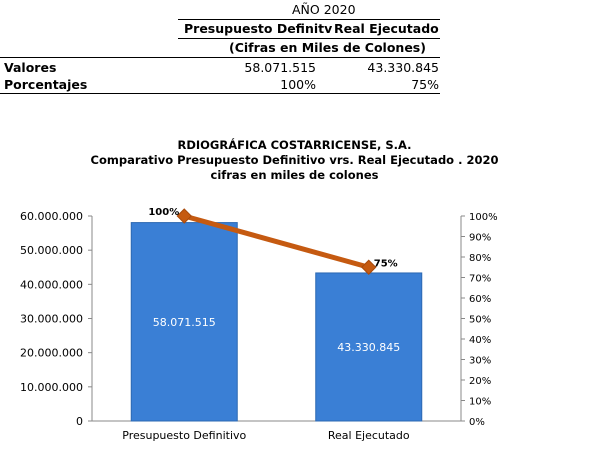 This screenshot has width=589, height=467. What do you see at coordinates (220, 93) in the screenshot?
I see `table-bottom-rule` at bounding box center [220, 93].